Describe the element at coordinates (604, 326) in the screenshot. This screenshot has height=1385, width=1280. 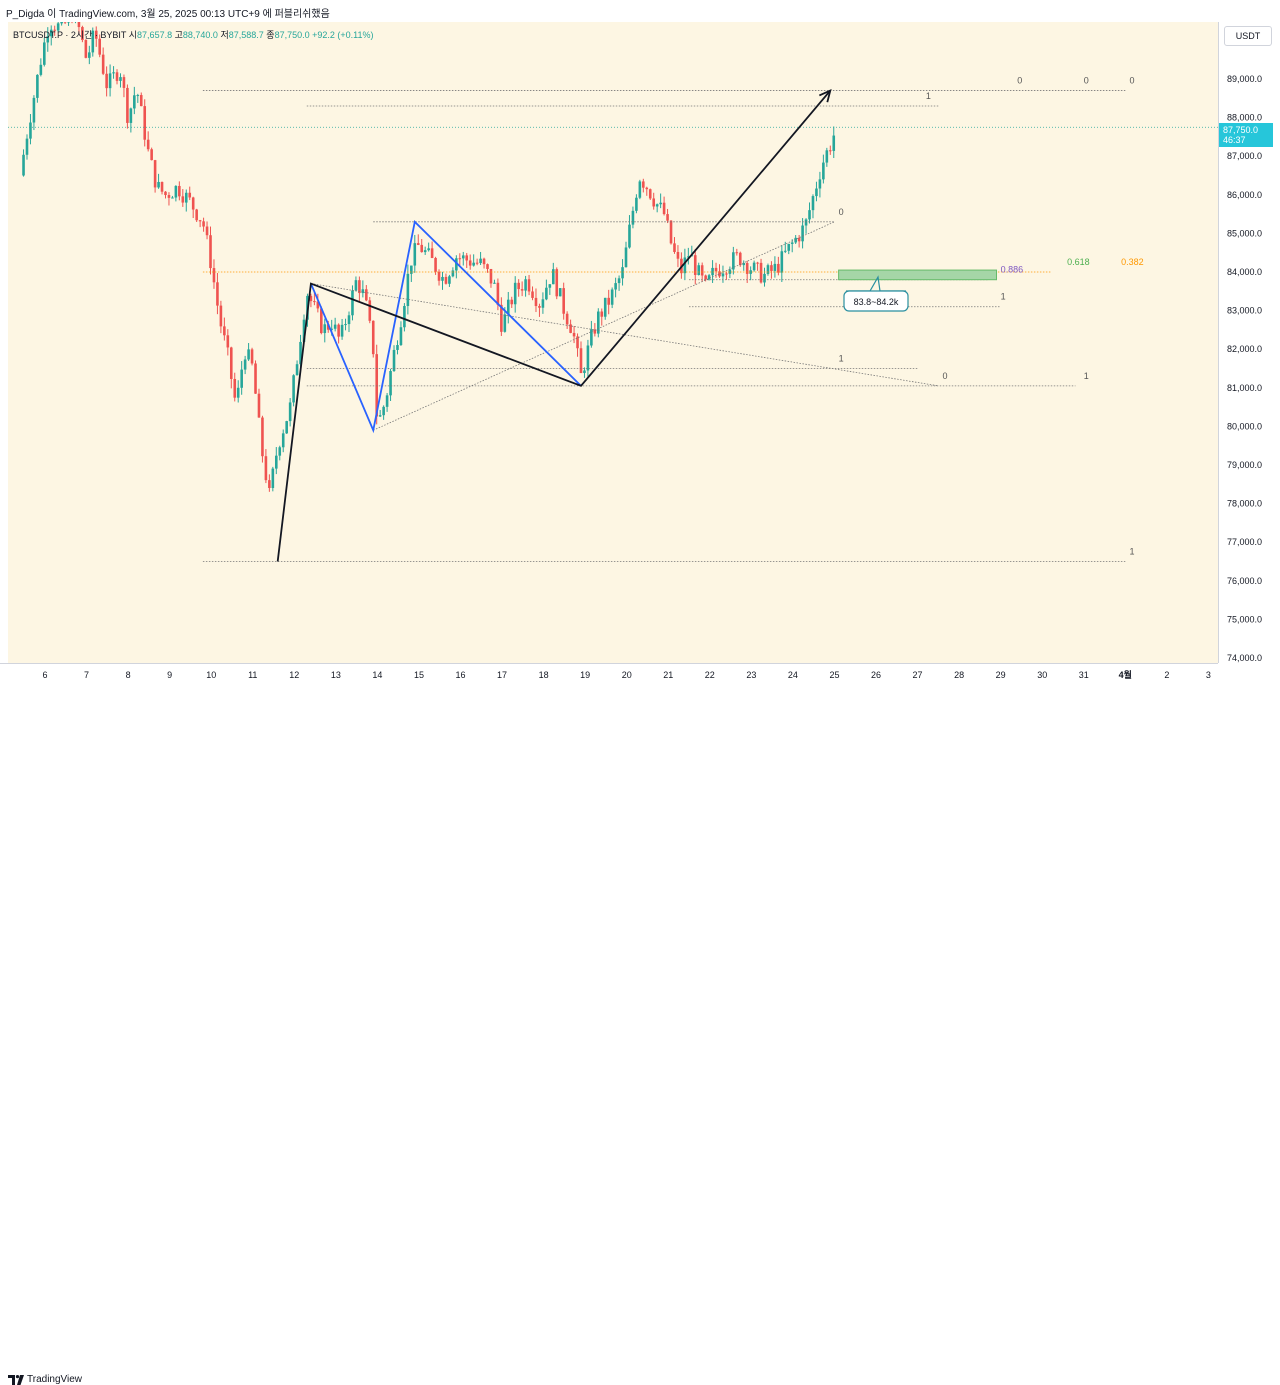
I see `trend-line-dotted` at that location.